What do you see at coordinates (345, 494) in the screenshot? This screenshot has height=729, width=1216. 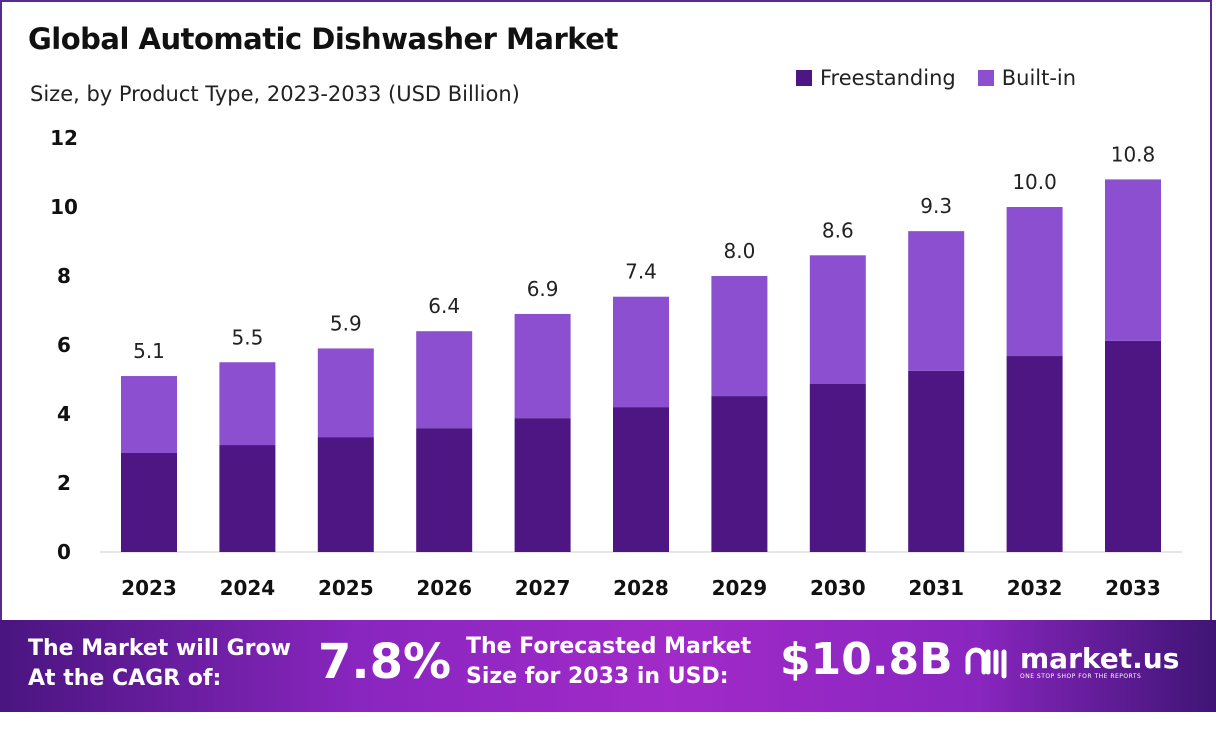 I see `bar-freestanding-2025` at bounding box center [345, 494].